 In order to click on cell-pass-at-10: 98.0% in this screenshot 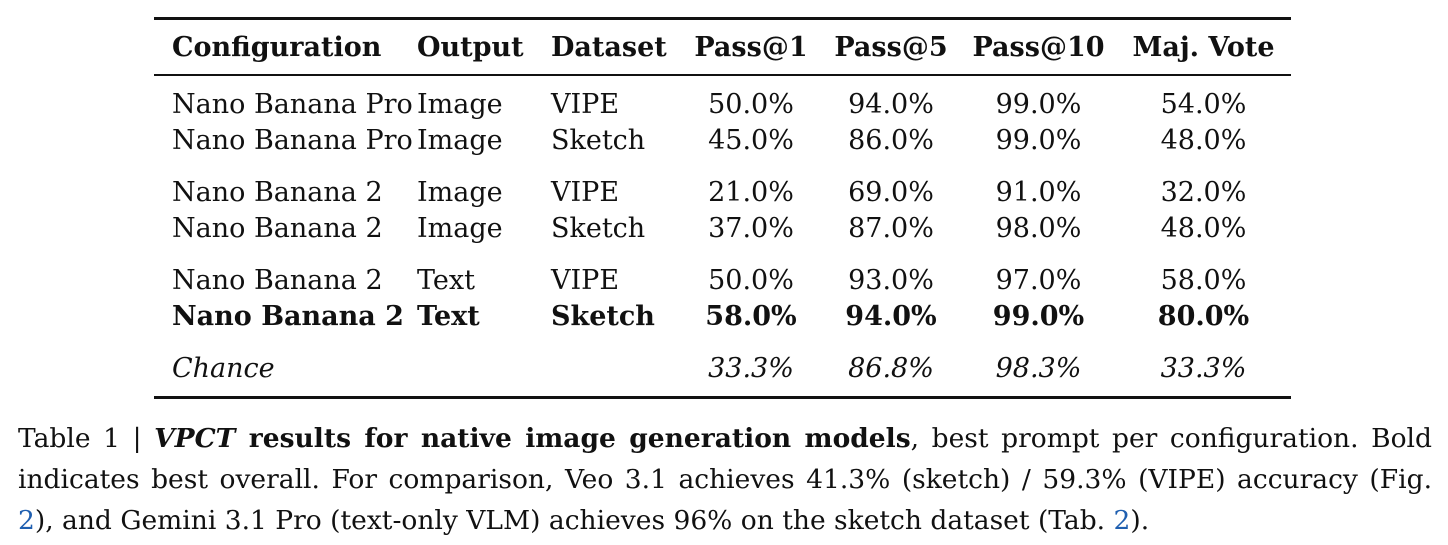, I will do `click(1038, 228)`.